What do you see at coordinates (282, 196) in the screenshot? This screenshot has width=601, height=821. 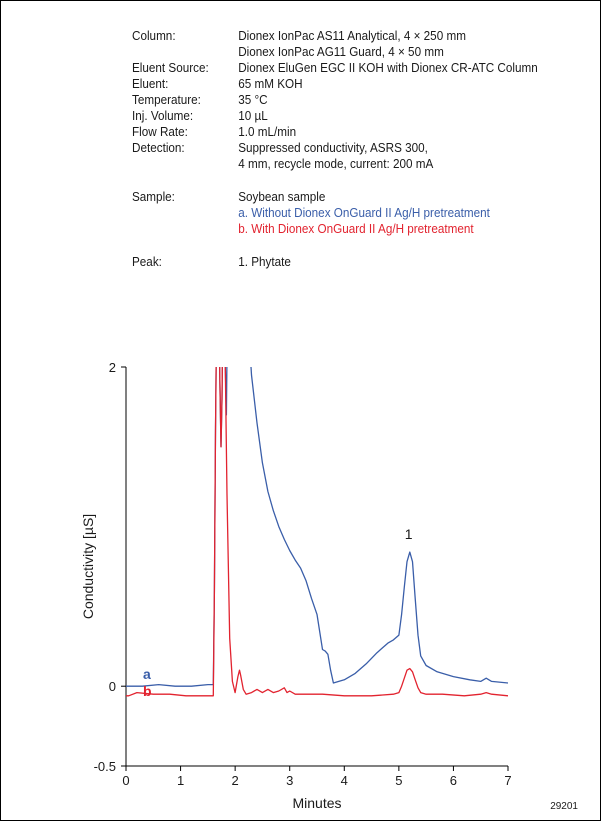 I see `condition-value: Soybean sample` at bounding box center [282, 196].